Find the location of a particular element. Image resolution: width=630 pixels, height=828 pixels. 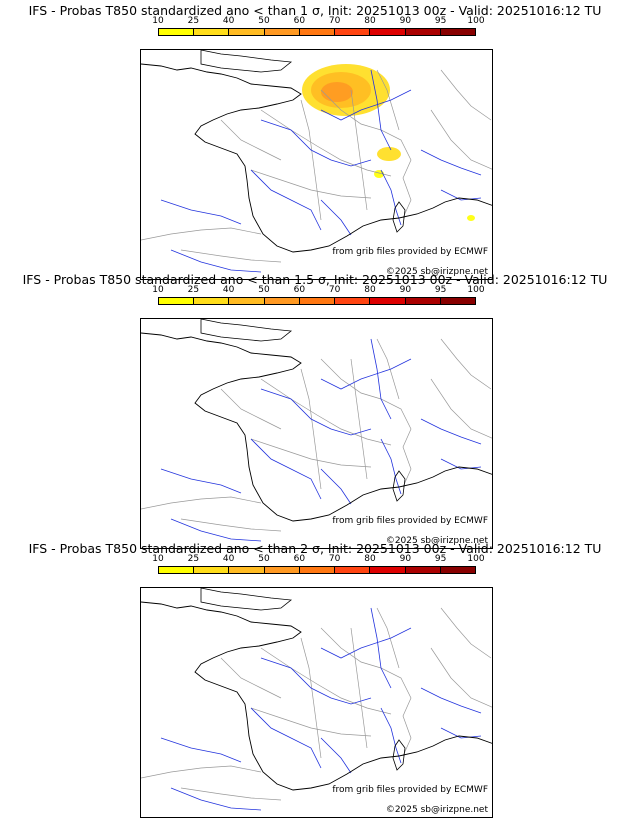

colorbar is located at coordinates (317, 301).